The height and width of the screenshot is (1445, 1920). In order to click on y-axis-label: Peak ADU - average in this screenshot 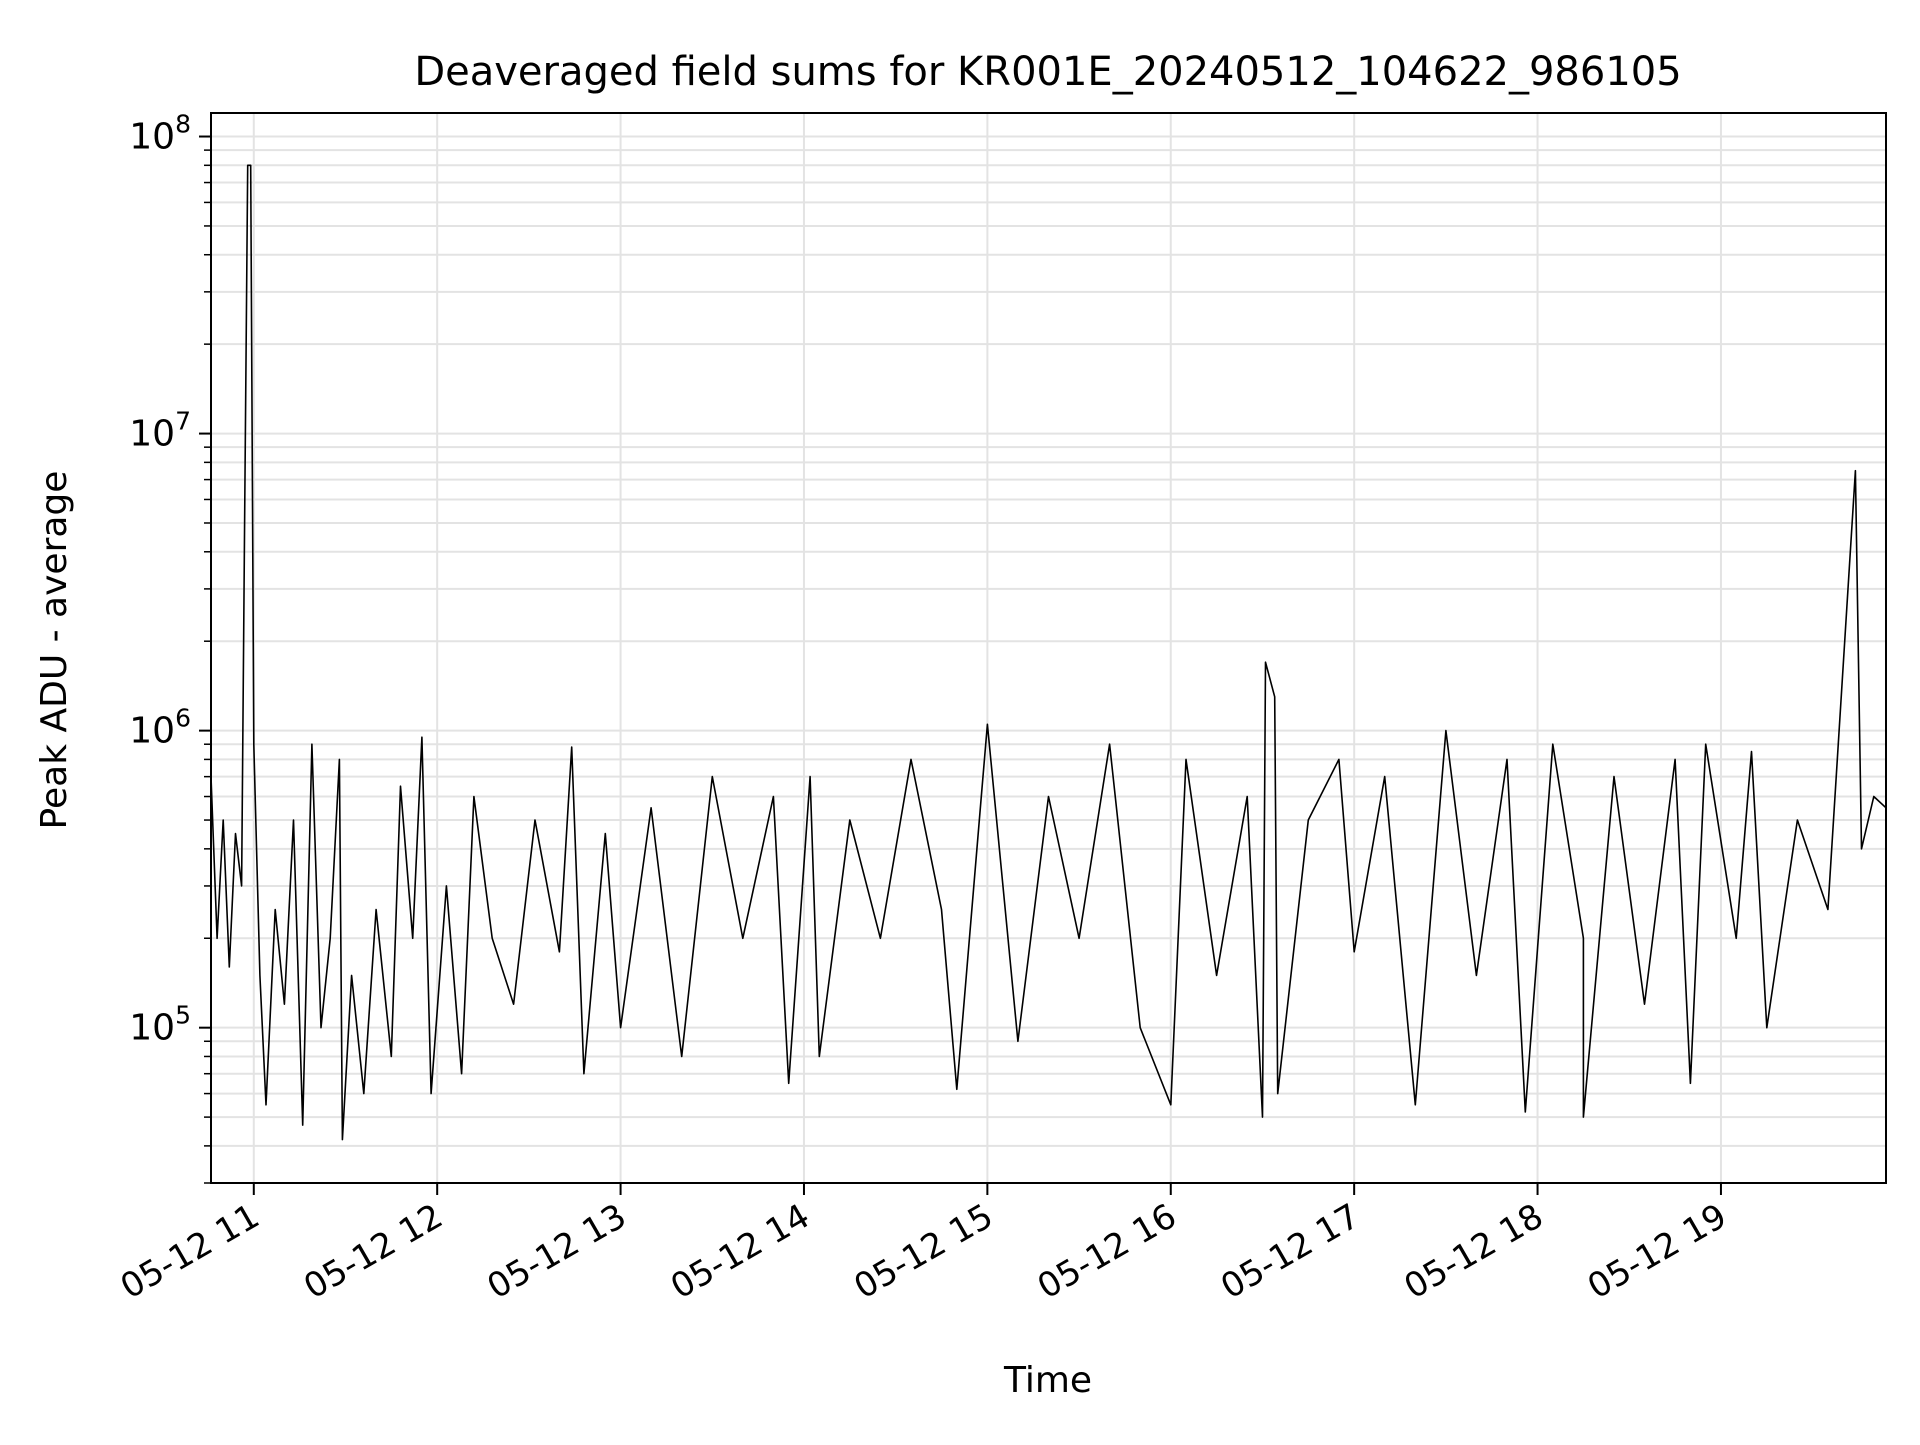, I will do `click(54, 650)`.